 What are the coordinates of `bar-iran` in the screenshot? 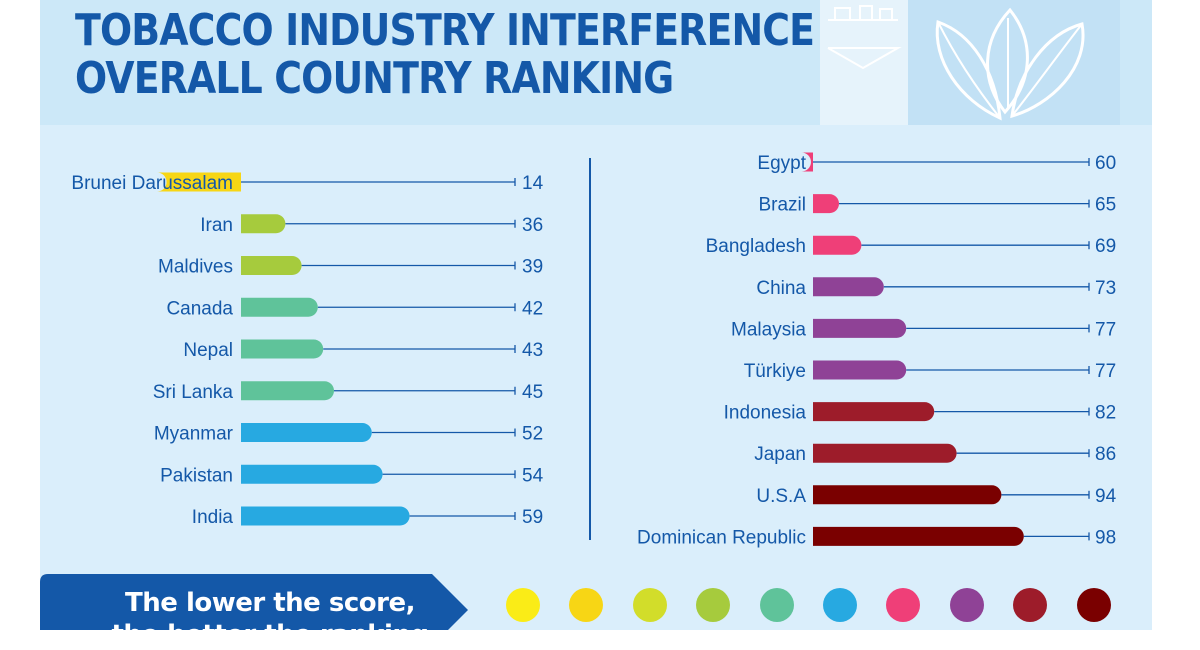 It's located at (263, 224).